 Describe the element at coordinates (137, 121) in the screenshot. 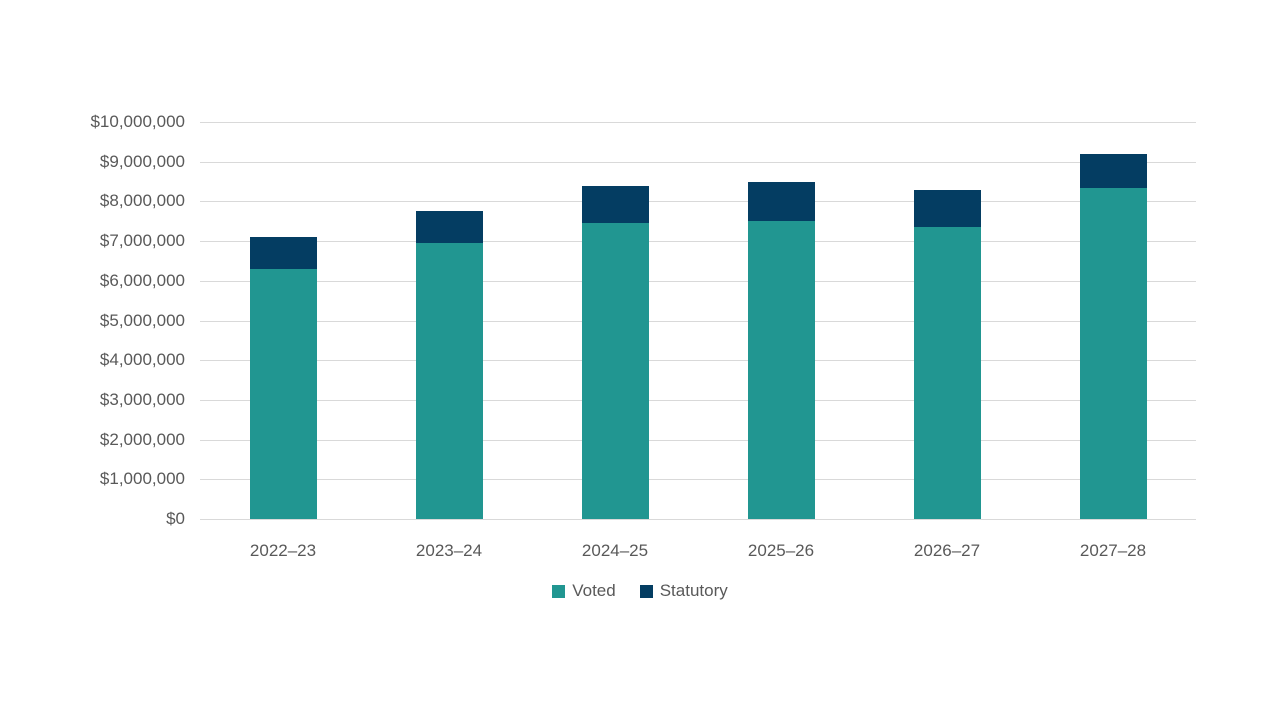

I see `y-axis-tick-label: $10,000,000` at that location.